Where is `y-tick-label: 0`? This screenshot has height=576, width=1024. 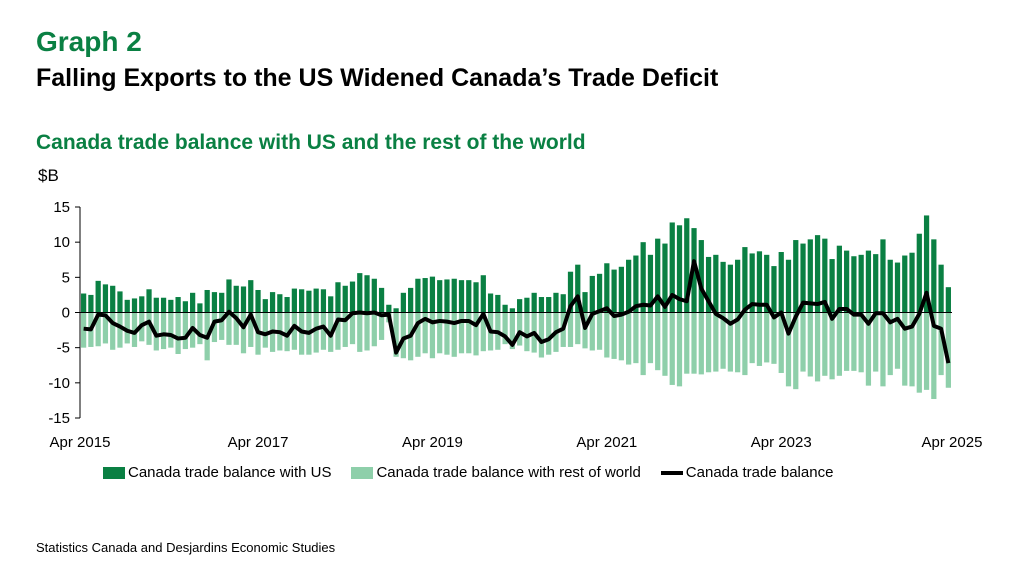
y-tick-label: 0 is located at coordinates (66, 313).